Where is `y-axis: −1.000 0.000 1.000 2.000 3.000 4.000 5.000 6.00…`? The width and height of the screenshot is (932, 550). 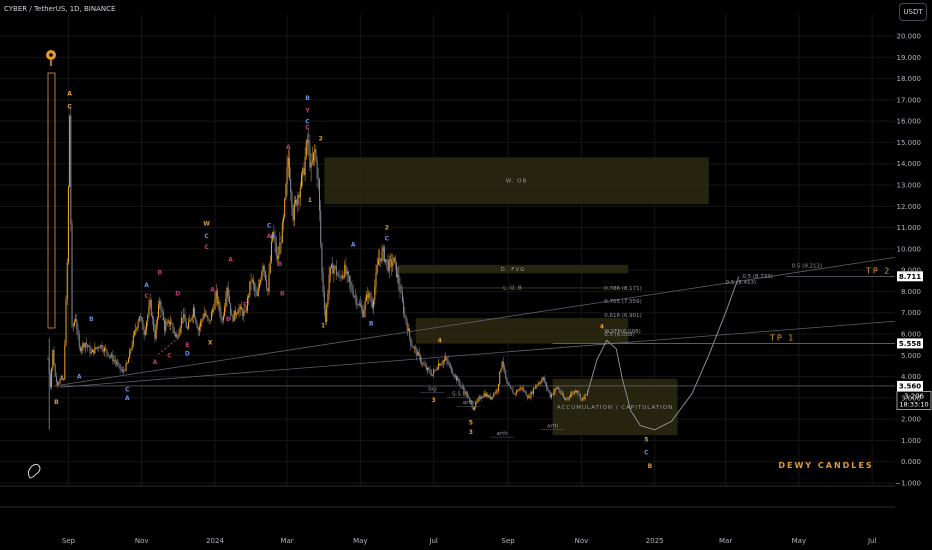 y-axis: −1.000 0.000 1.000 2.000 3.000 4.000 5.000 6.00… is located at coordinates (908, 260).